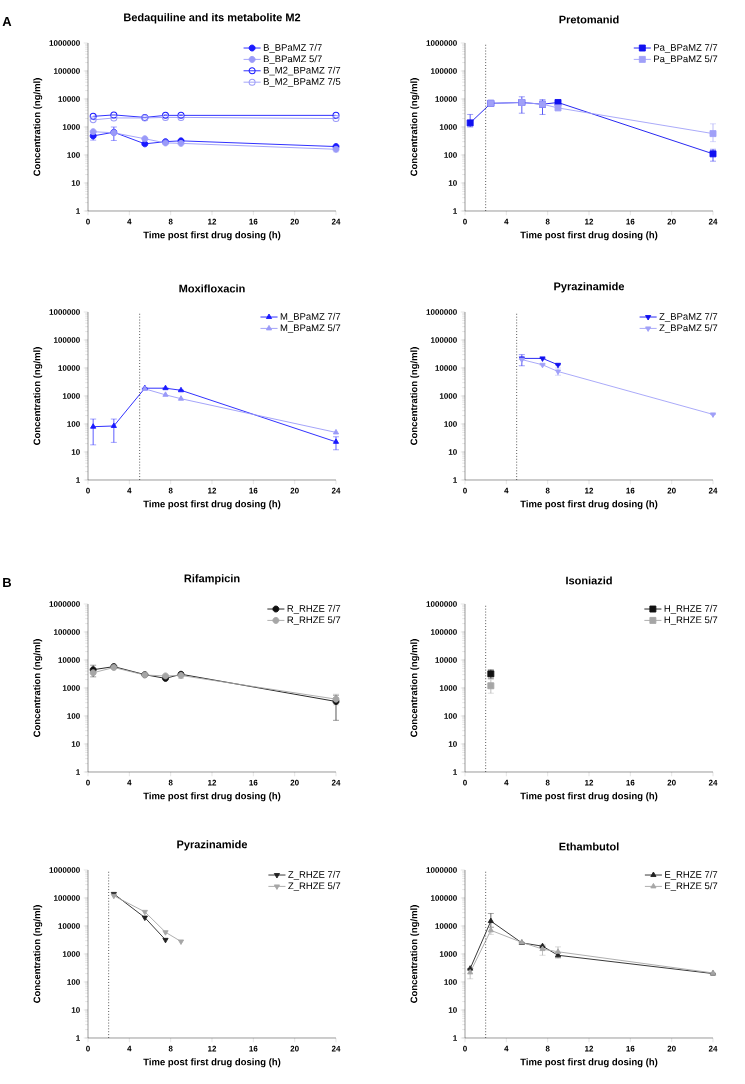 This screenshot has width=745, height=1084. Describe the element at coordinates (212, 18) in the screenshot. I see `chart-title: Bedaquiline and its metabolite M2` at that location.